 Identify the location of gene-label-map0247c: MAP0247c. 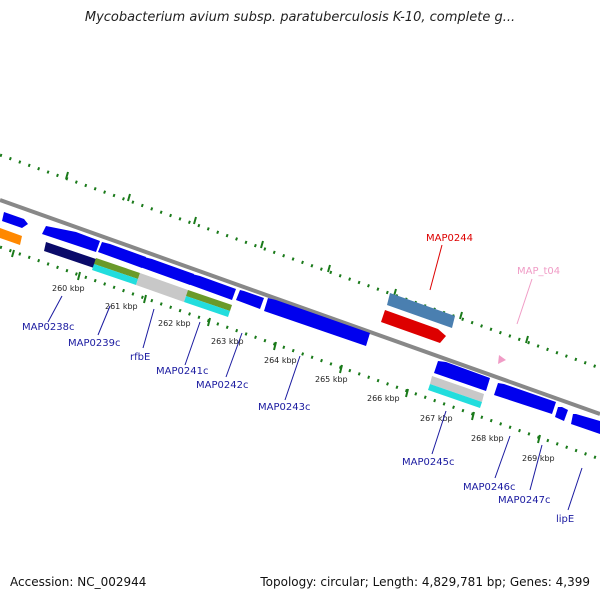
(524, 500).